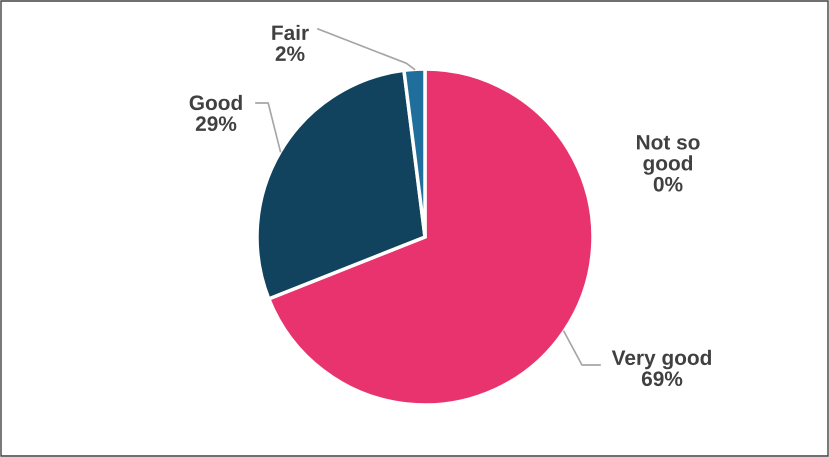 The height and width of the screenshot is (457, 829). What do you see at coordinates (290, 54) in the screenshot?
I see `data-label: 2%` at bounding box center [290, 54].